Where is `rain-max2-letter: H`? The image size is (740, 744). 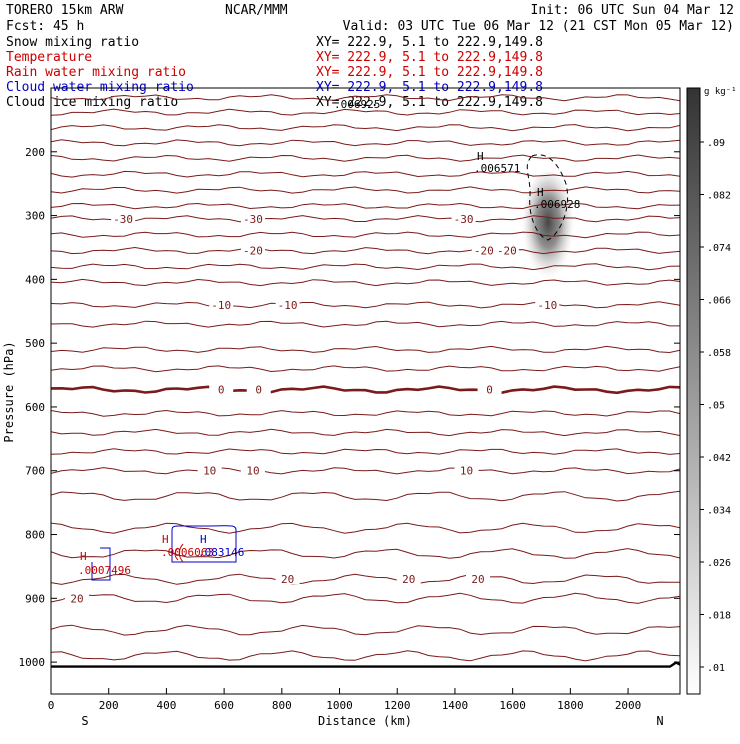
rain-max2-letter: H is located at coordinates (165, 539).